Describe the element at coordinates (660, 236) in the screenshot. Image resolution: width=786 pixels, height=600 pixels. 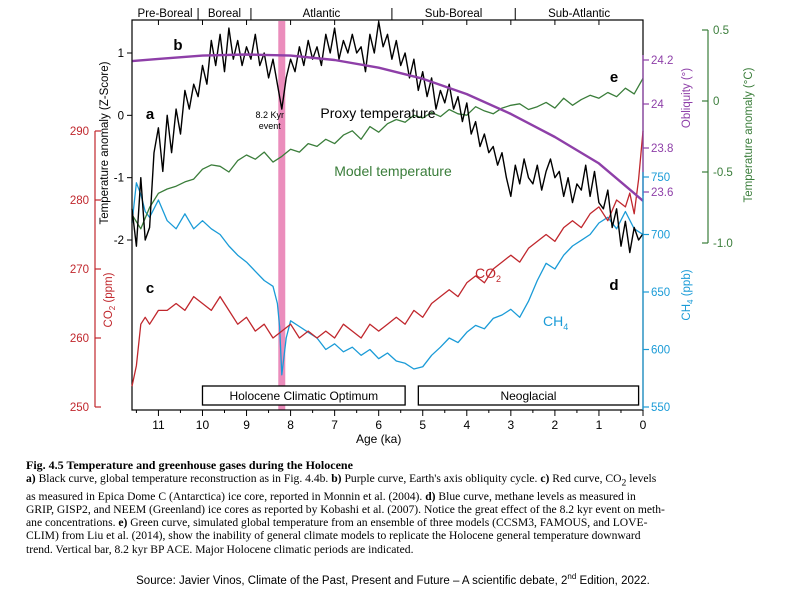
I see `ch4-tick-label: 700` at that location.